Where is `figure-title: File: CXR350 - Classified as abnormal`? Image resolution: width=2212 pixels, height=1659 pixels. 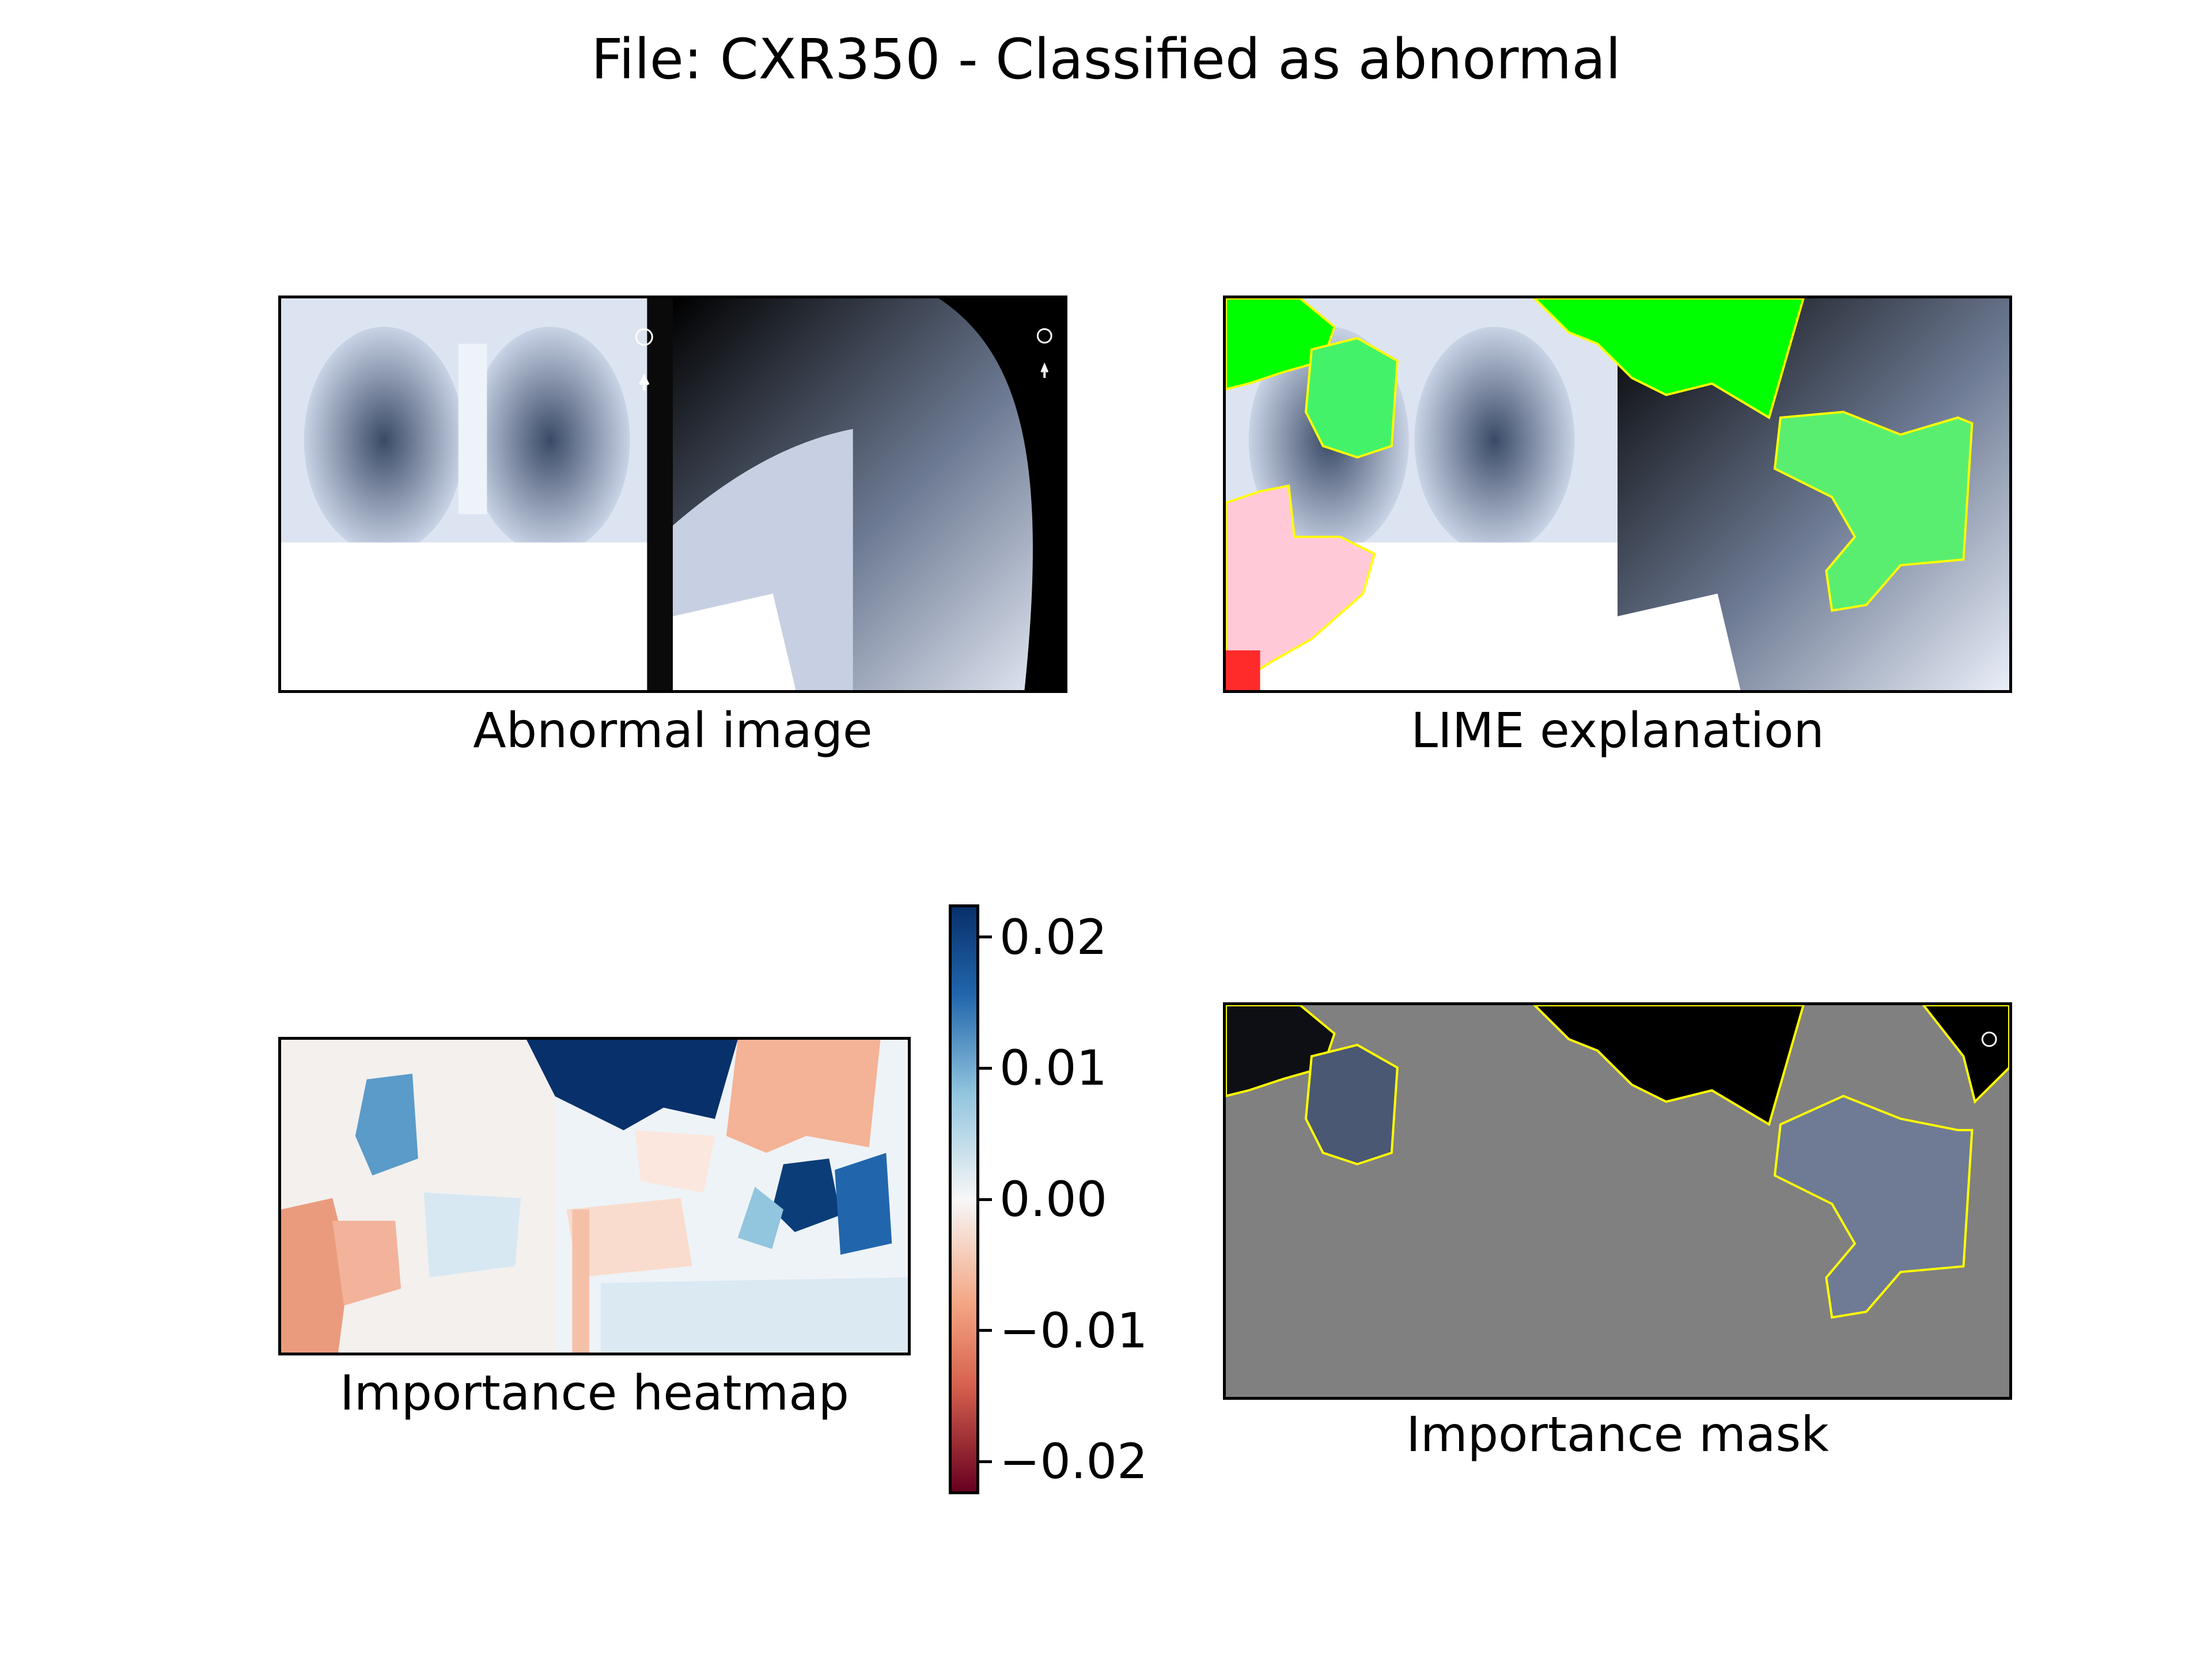 figure-title: File: CXR350 - Classified as abnormal is located at coordinates (1106, 59).